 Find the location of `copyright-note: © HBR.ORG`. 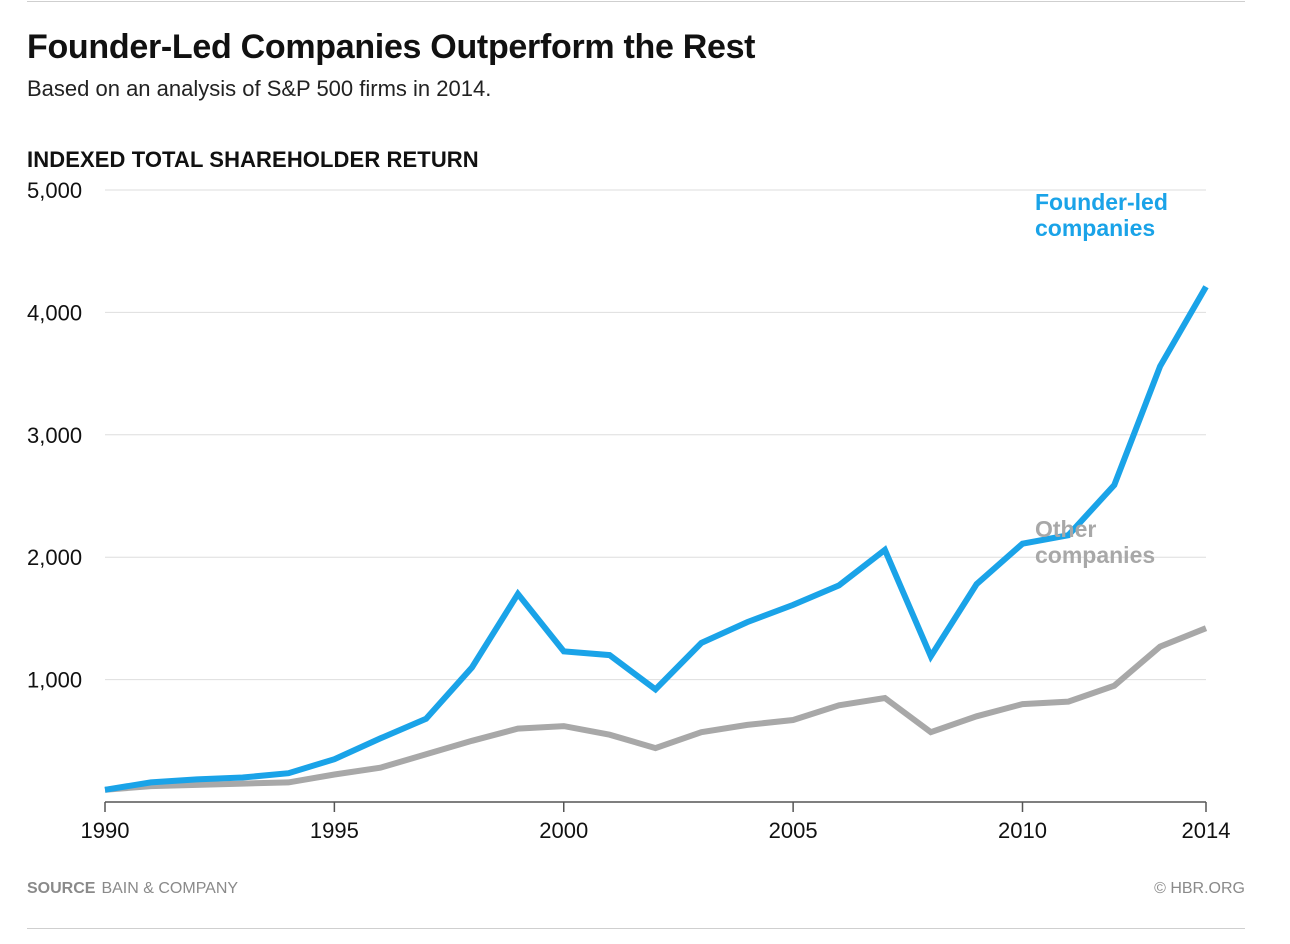

copyright-note: © HBR.ORG is located at coordinates (1199, 888).